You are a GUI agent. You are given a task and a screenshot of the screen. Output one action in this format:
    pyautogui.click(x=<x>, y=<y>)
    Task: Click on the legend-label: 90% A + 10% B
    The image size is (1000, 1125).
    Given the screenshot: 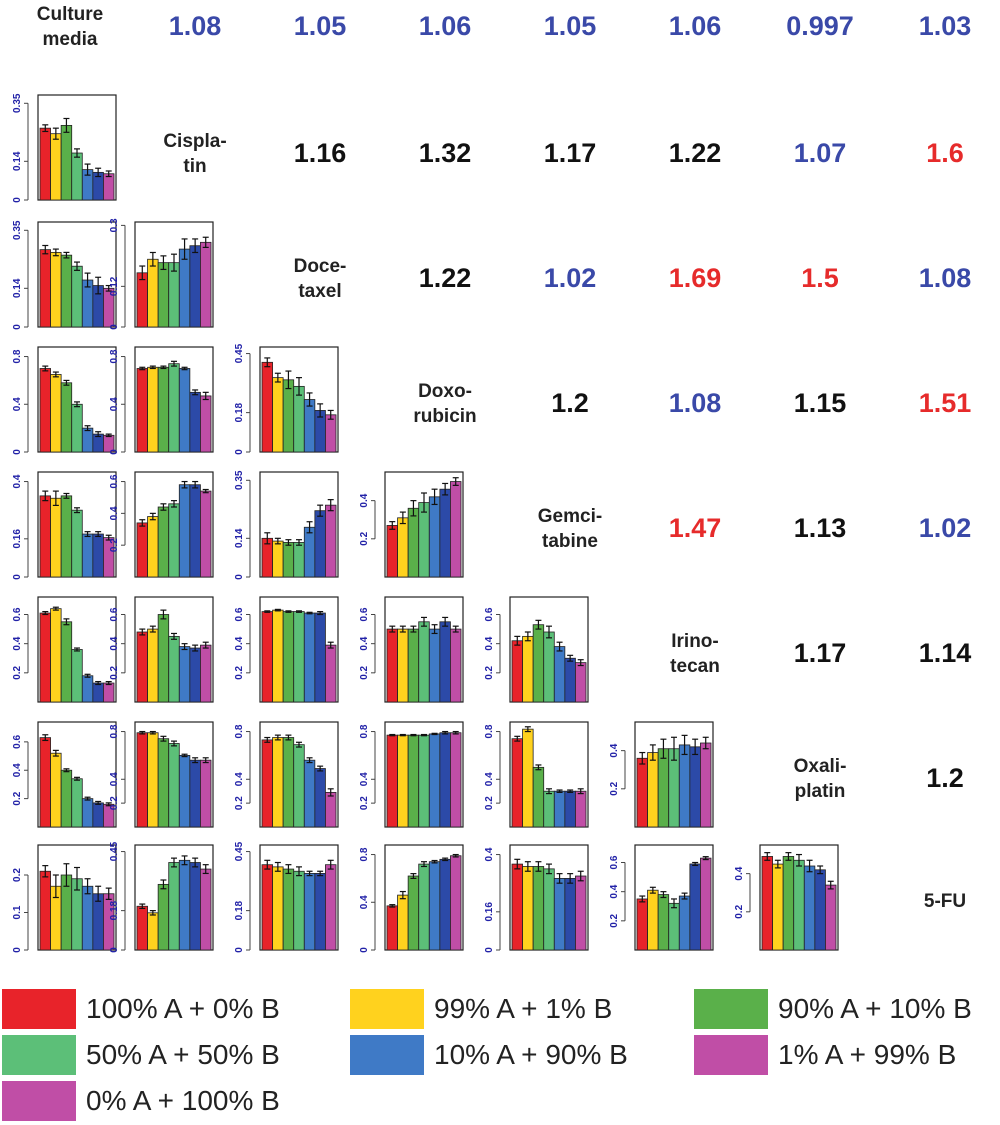 What is the action you would take?
    pyautogui.click(x=875, y=1008)
    